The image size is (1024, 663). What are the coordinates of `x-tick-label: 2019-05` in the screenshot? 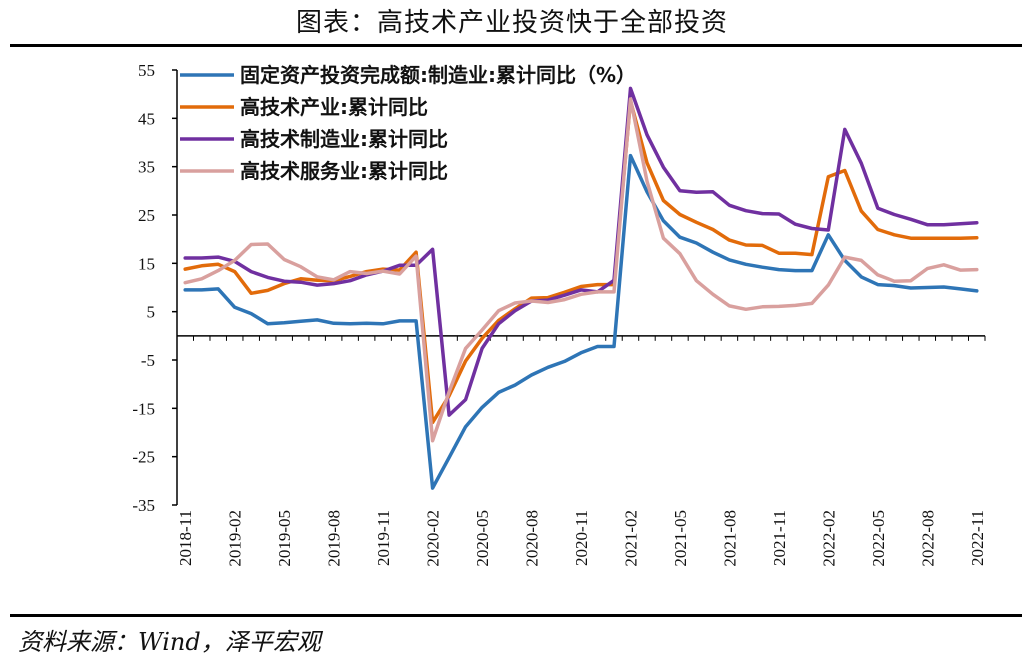 It's located at (284, 538).